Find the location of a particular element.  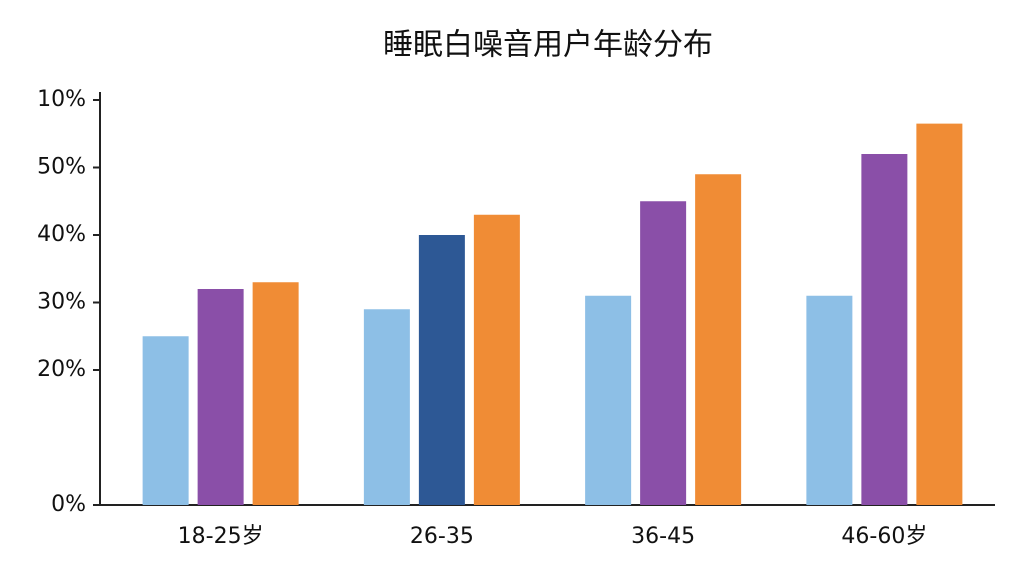

y-tick-label: 0% is located at coordinates (68, 504).